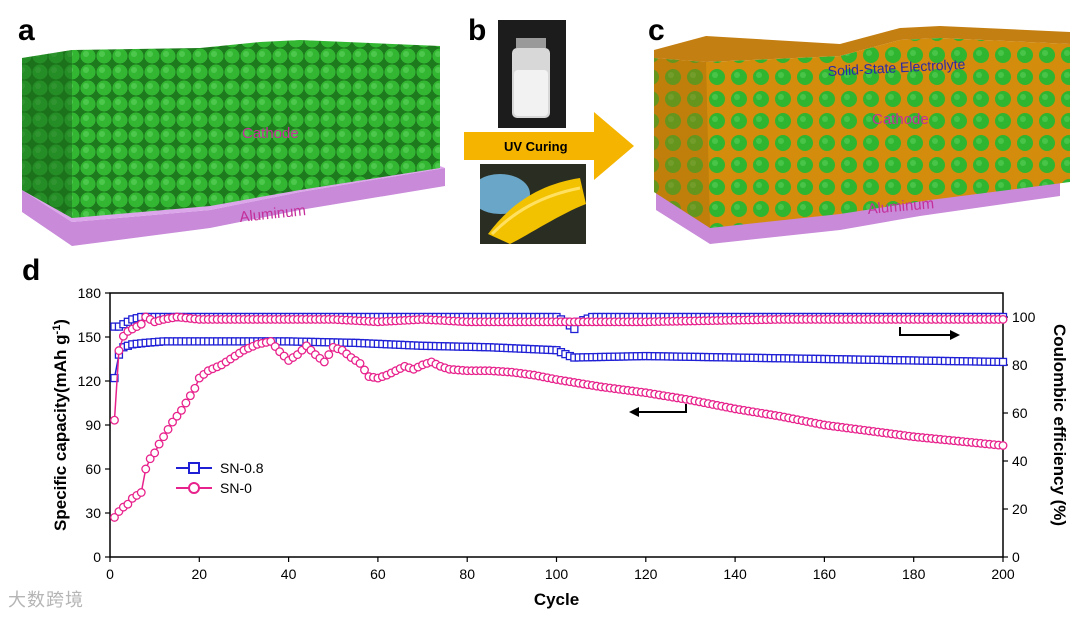 This screenshot has height=620, width=1080. What do you see at coordinates (97, 557) in the screenshot?
I see `y-left-tick-label: 0` at bounding box center [97, 557].